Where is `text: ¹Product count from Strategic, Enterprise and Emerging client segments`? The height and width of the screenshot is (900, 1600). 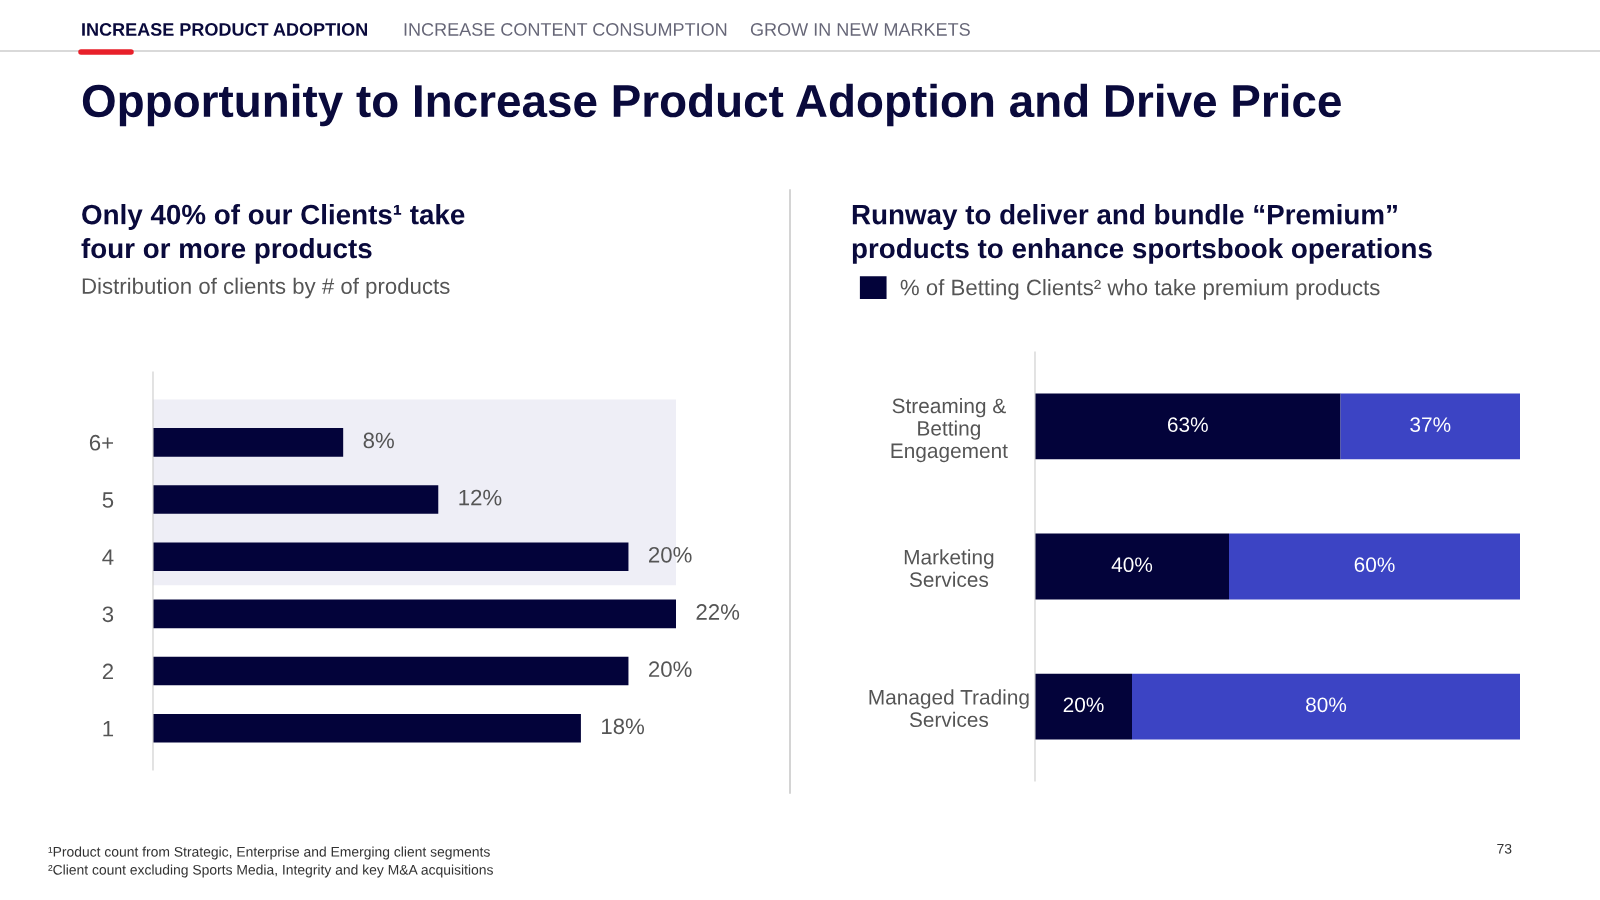 text: ¹Product count from Strategic, Enterprise and Emerging client segments is located at coordinates (269, 853).